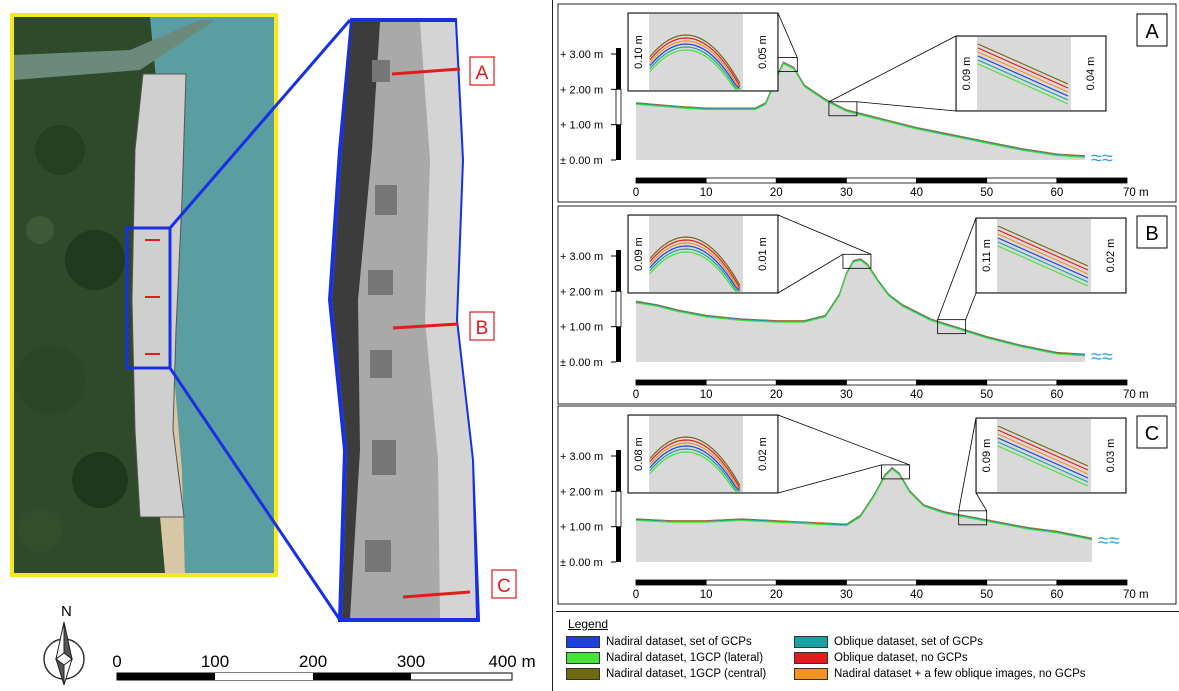 Image resolution: width=1179 pixels, height=691 pixels. What do you see at coordinates (846, 395) in the screenshot?
I see `x-tick-label: 30` at bounding box center [846, 395].